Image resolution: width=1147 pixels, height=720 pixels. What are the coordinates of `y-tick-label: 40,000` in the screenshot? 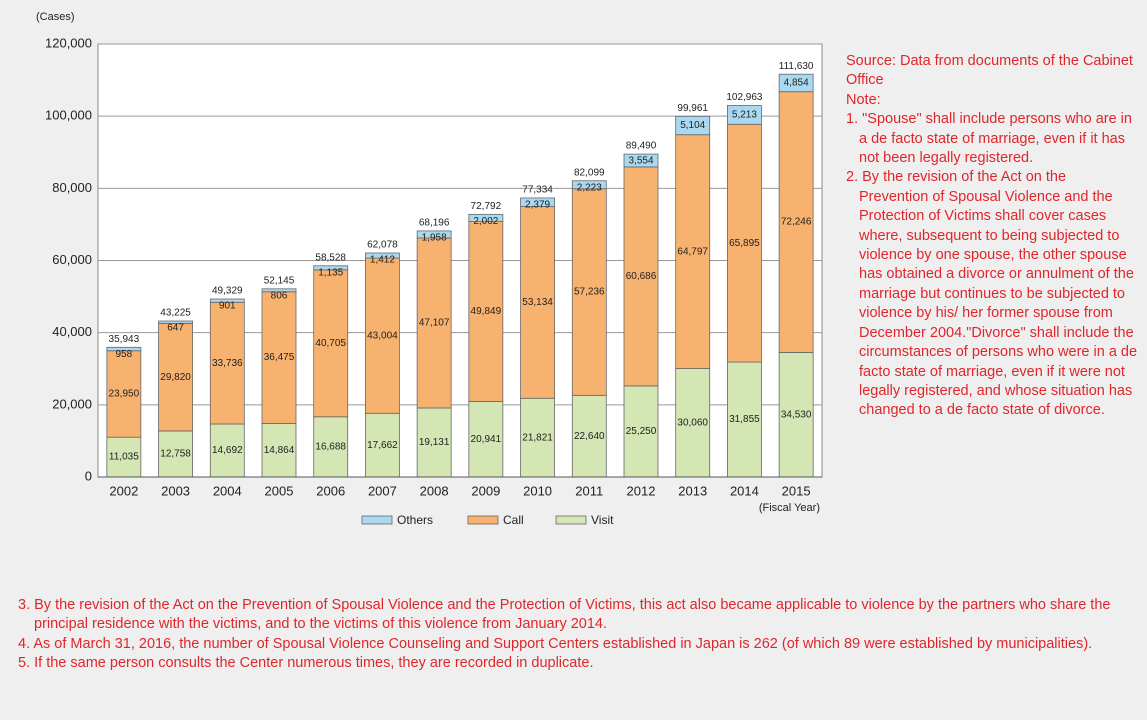 It's located at (72, 331).